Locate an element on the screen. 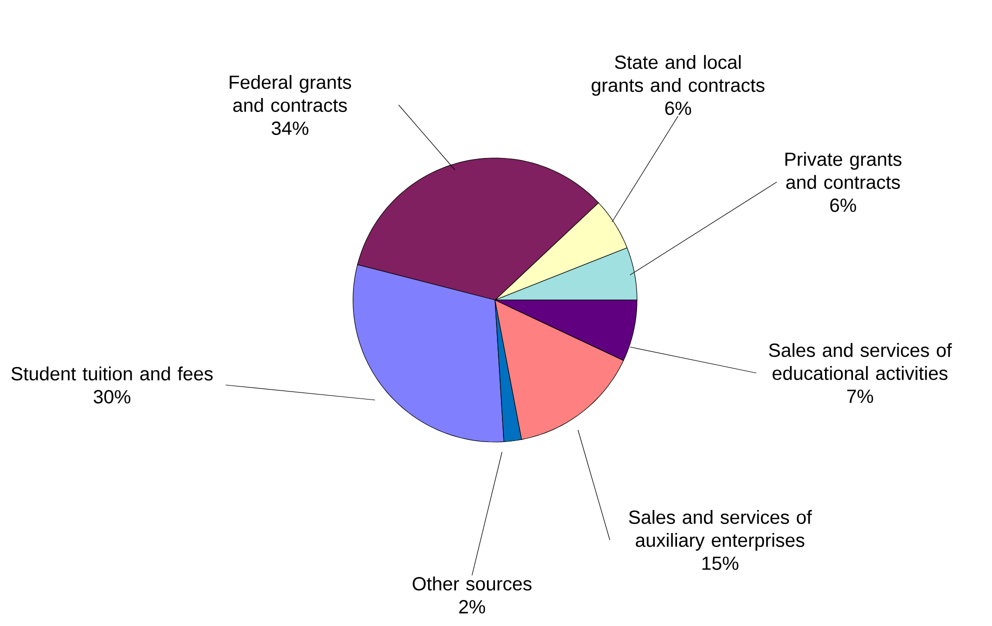  data-label: 2% is located at coordinates (472, 607).